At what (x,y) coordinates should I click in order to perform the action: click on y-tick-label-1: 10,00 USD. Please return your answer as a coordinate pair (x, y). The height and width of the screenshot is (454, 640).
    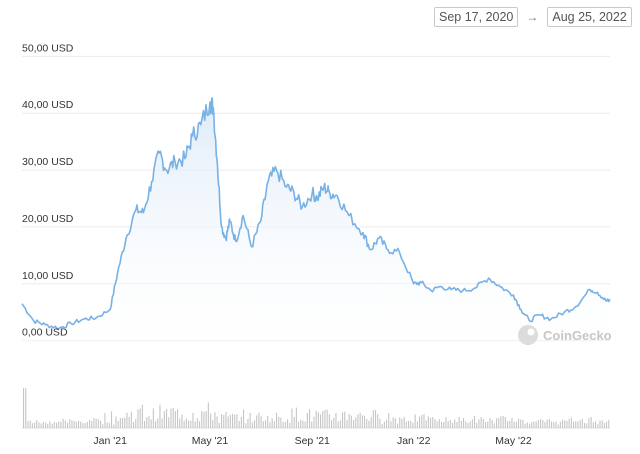
    Looking at the image, I should click on (48, 276).